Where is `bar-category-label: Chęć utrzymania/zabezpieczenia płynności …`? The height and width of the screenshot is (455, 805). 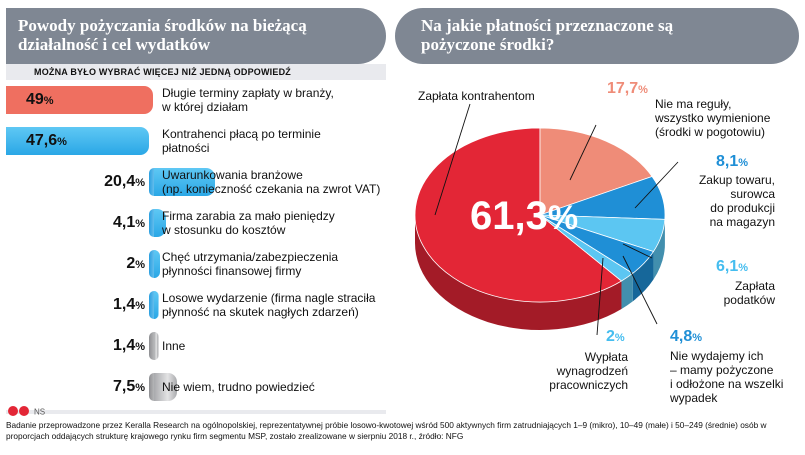 bar-category-label: Chęć utrzymania/zabezpieczenia płynności … is located at coordinates (277, 264).